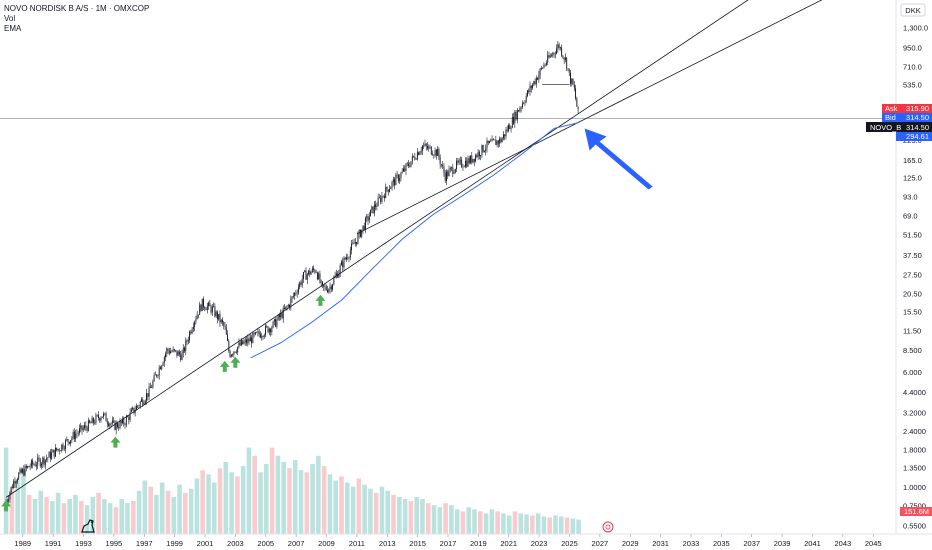  What do you see at coordinates (10, 18) in the screenshot?
I see `indicator-vol-label: Vol` at bounding box center [10, 18].